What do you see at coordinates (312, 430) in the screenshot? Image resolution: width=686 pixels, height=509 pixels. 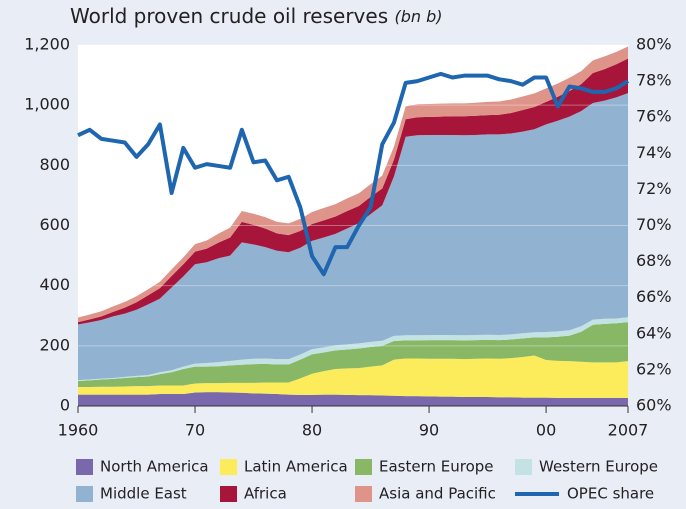 I see `x-tick-label: 80` at bounding box center [312, 430].